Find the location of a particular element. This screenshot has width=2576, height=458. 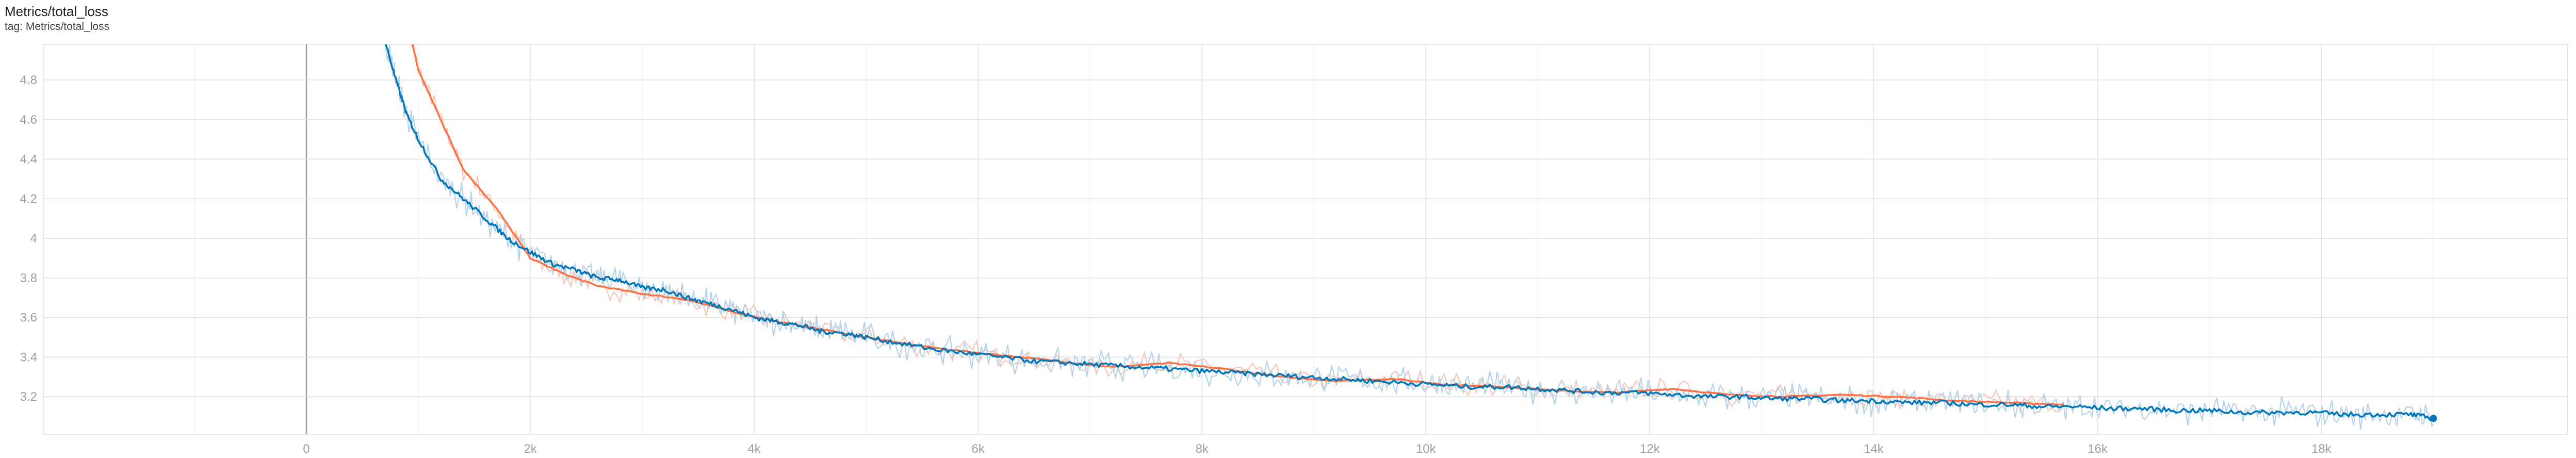

x-tick-label: 8k is located at coordinates (1203, 449).